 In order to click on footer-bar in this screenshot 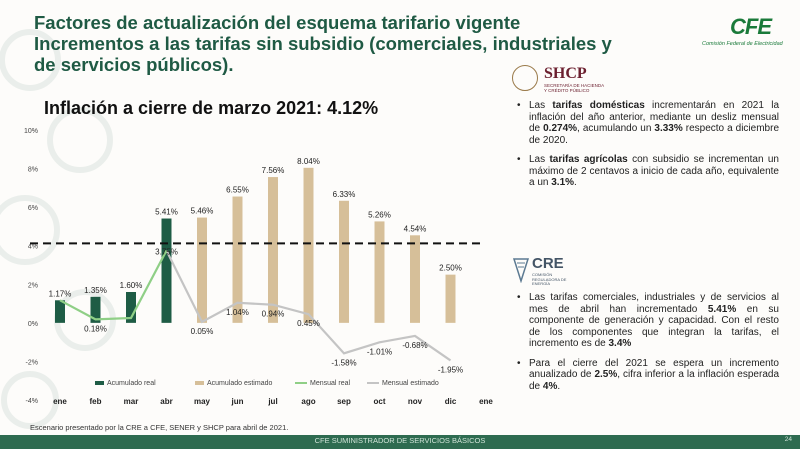, I will do `click(400, 442)`.